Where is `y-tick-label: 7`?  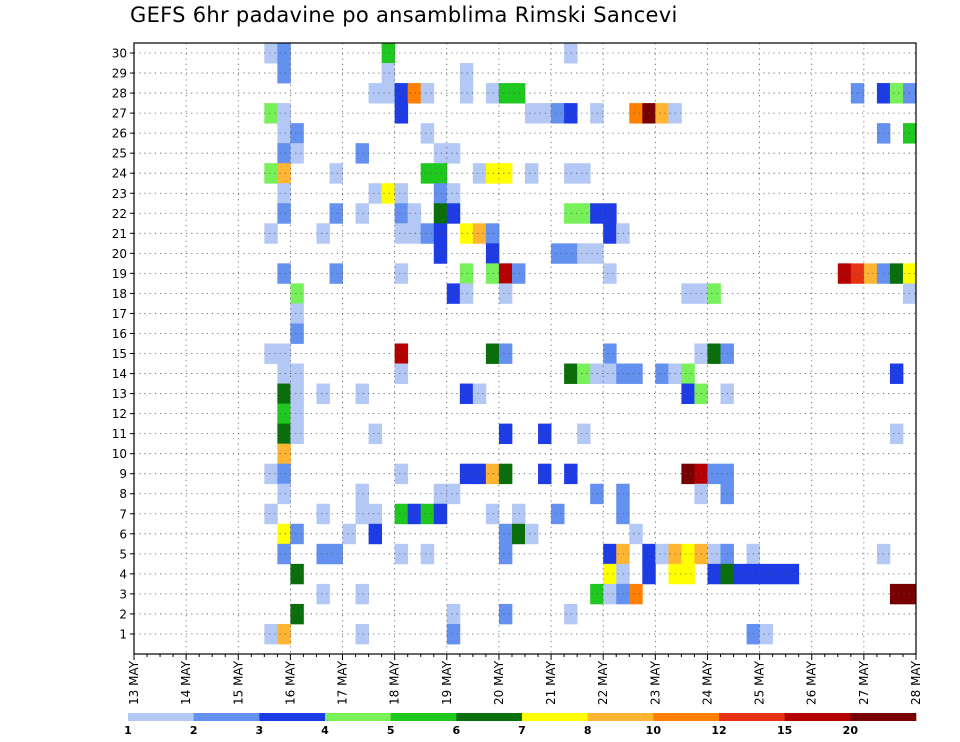
y-tick-label: 7 is located at coordinates (123, 514).